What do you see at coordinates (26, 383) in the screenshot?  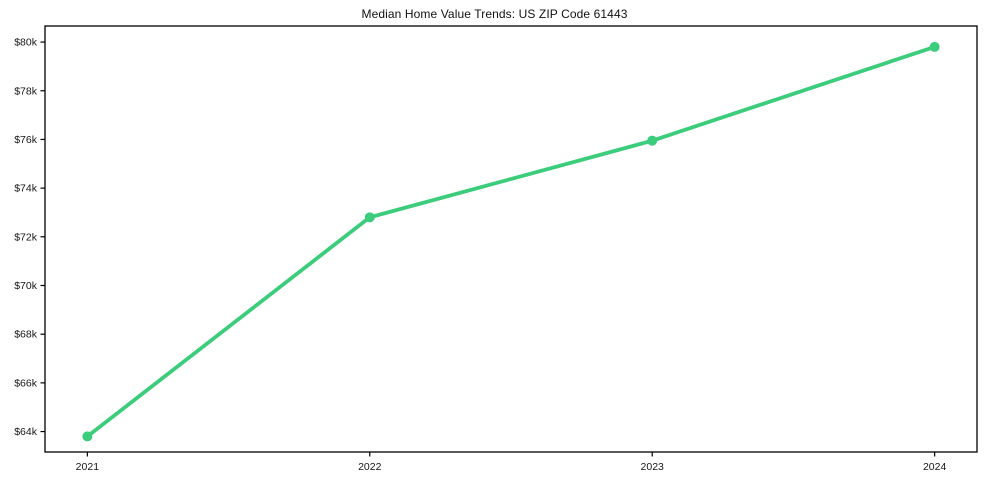 I see `y-tick-label: $66k` at bounding box center [26, 383].